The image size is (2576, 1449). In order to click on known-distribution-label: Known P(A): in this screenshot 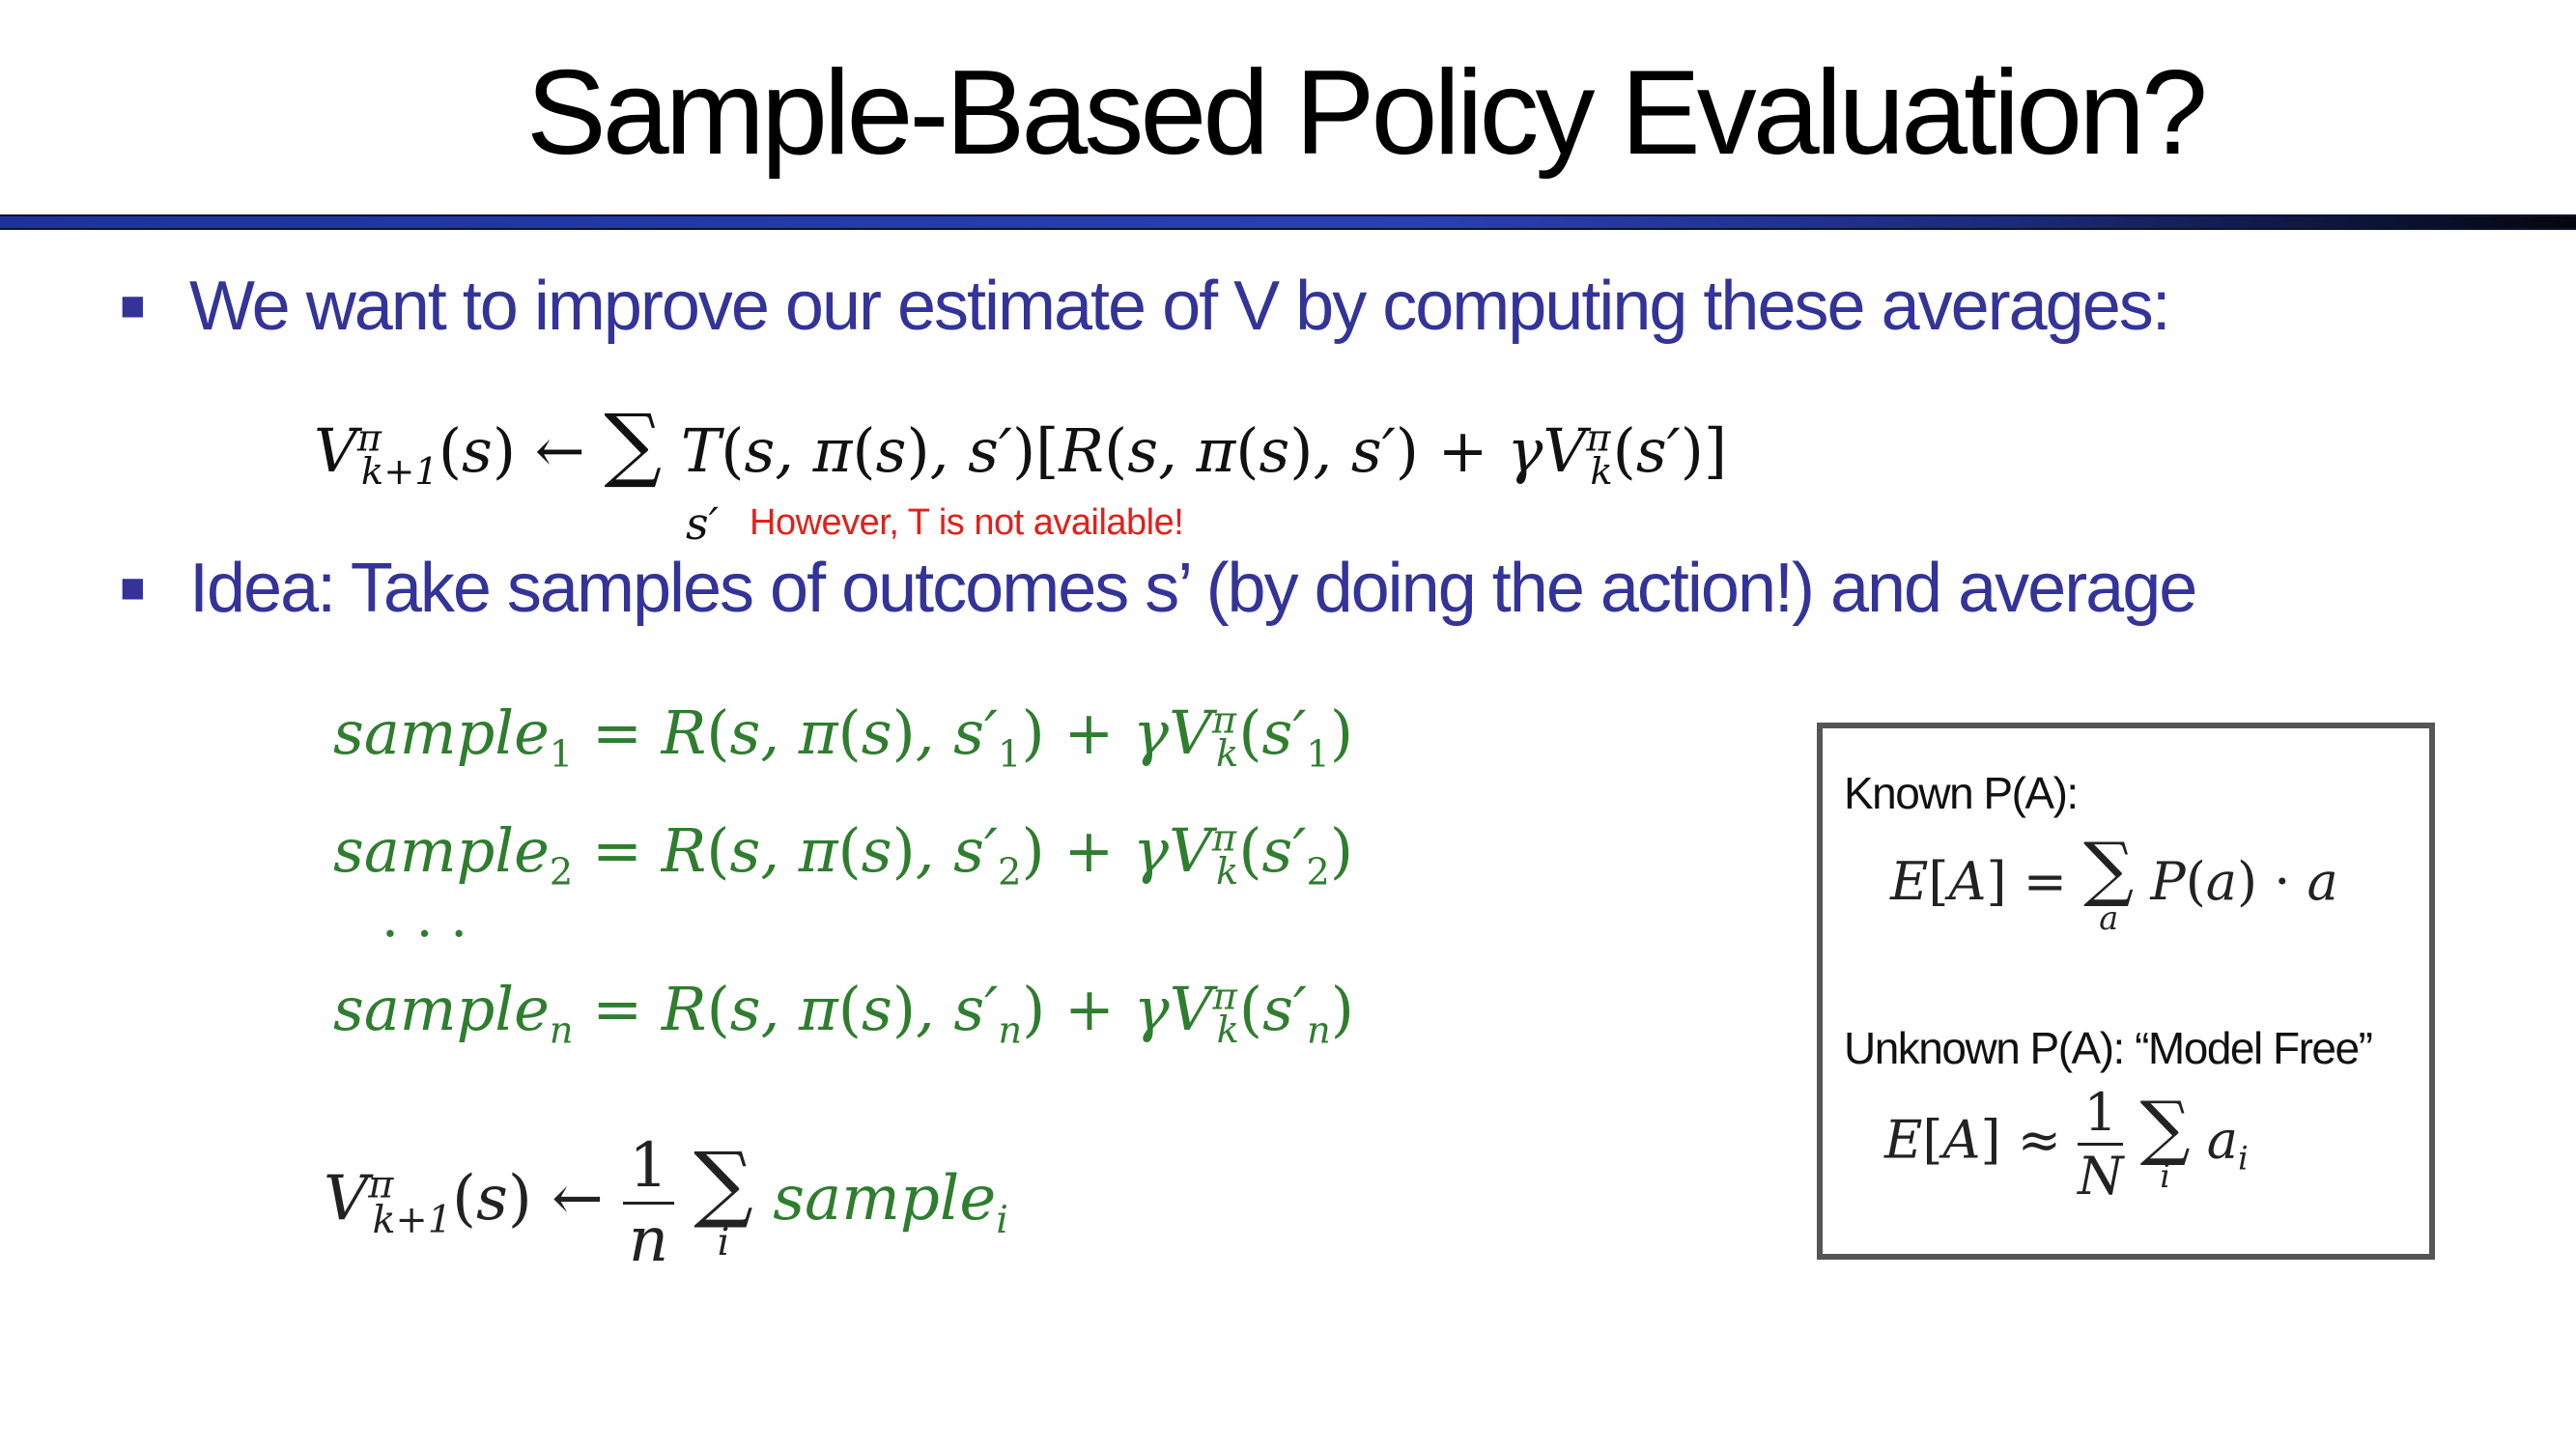, I will do `click(1961, 793)`.